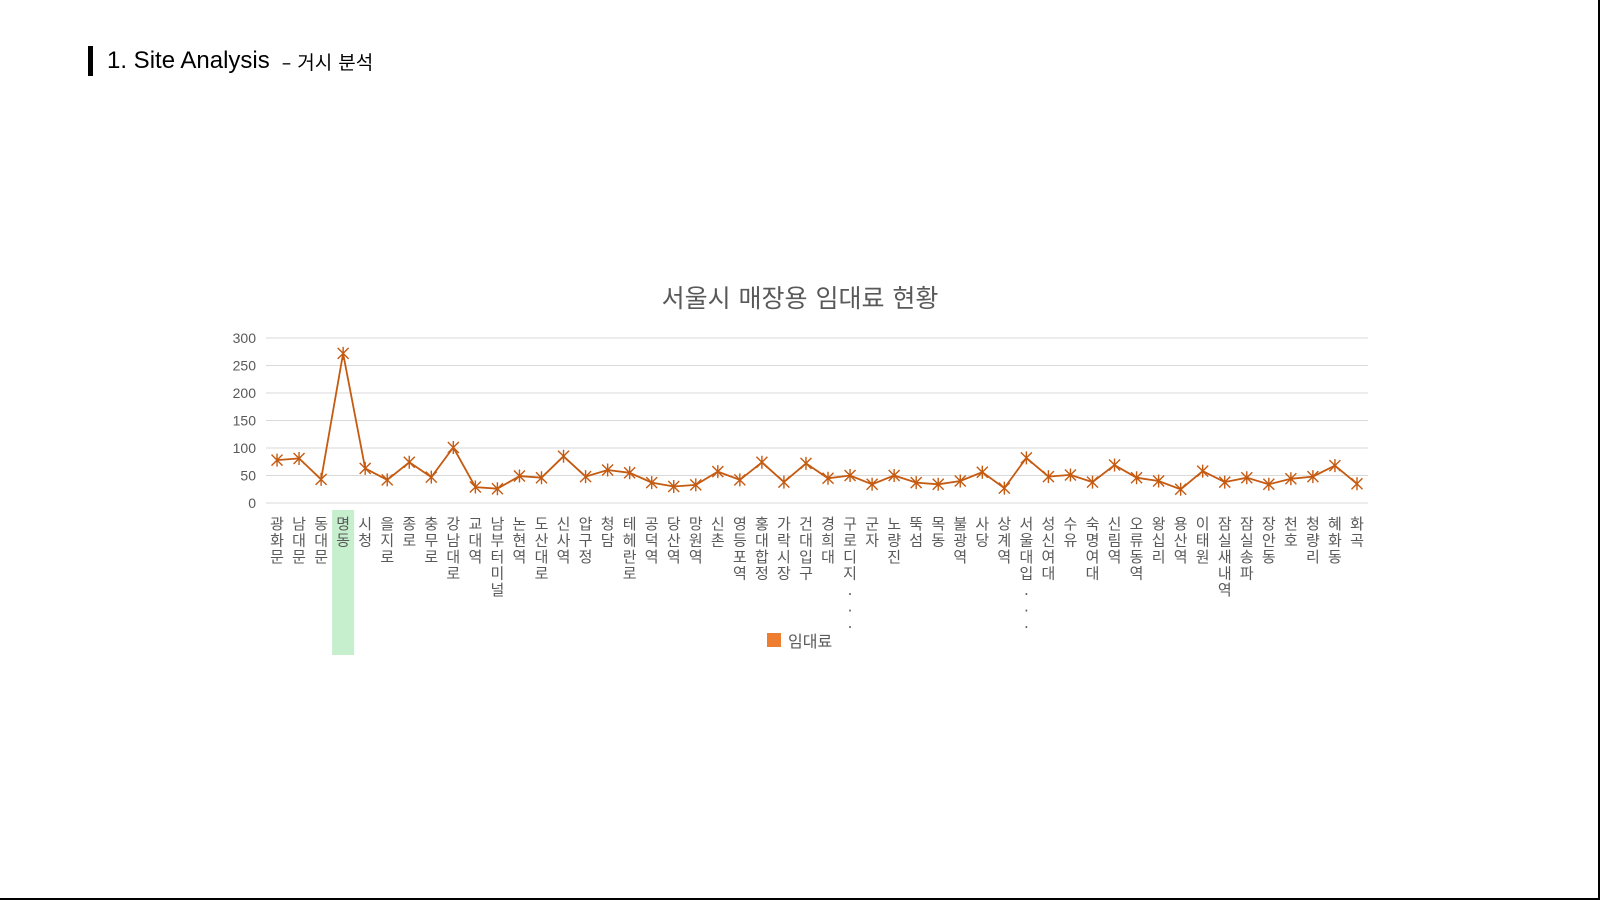 Image resolution: width=1600 pixels, height=900 pixels. What do you see at coordinates (327, 62) in the screenshot?
I see `section-subtitle: – 거시 분석` at bounding box center [327, 62].